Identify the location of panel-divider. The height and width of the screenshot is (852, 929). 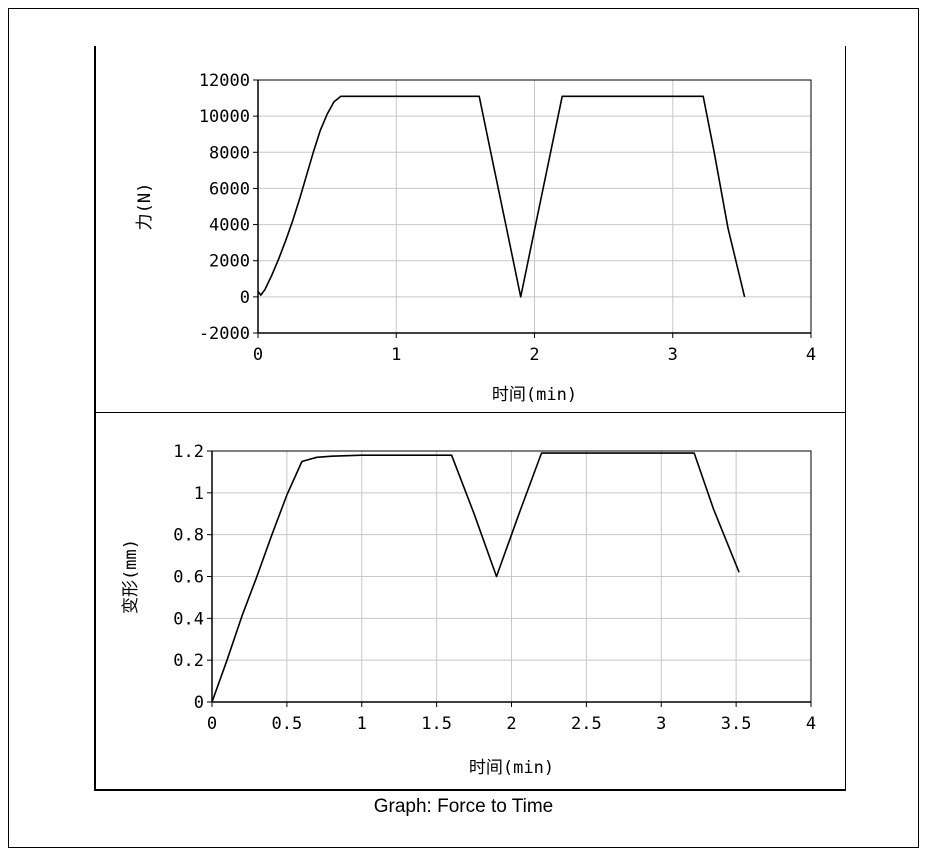
(470, 412).